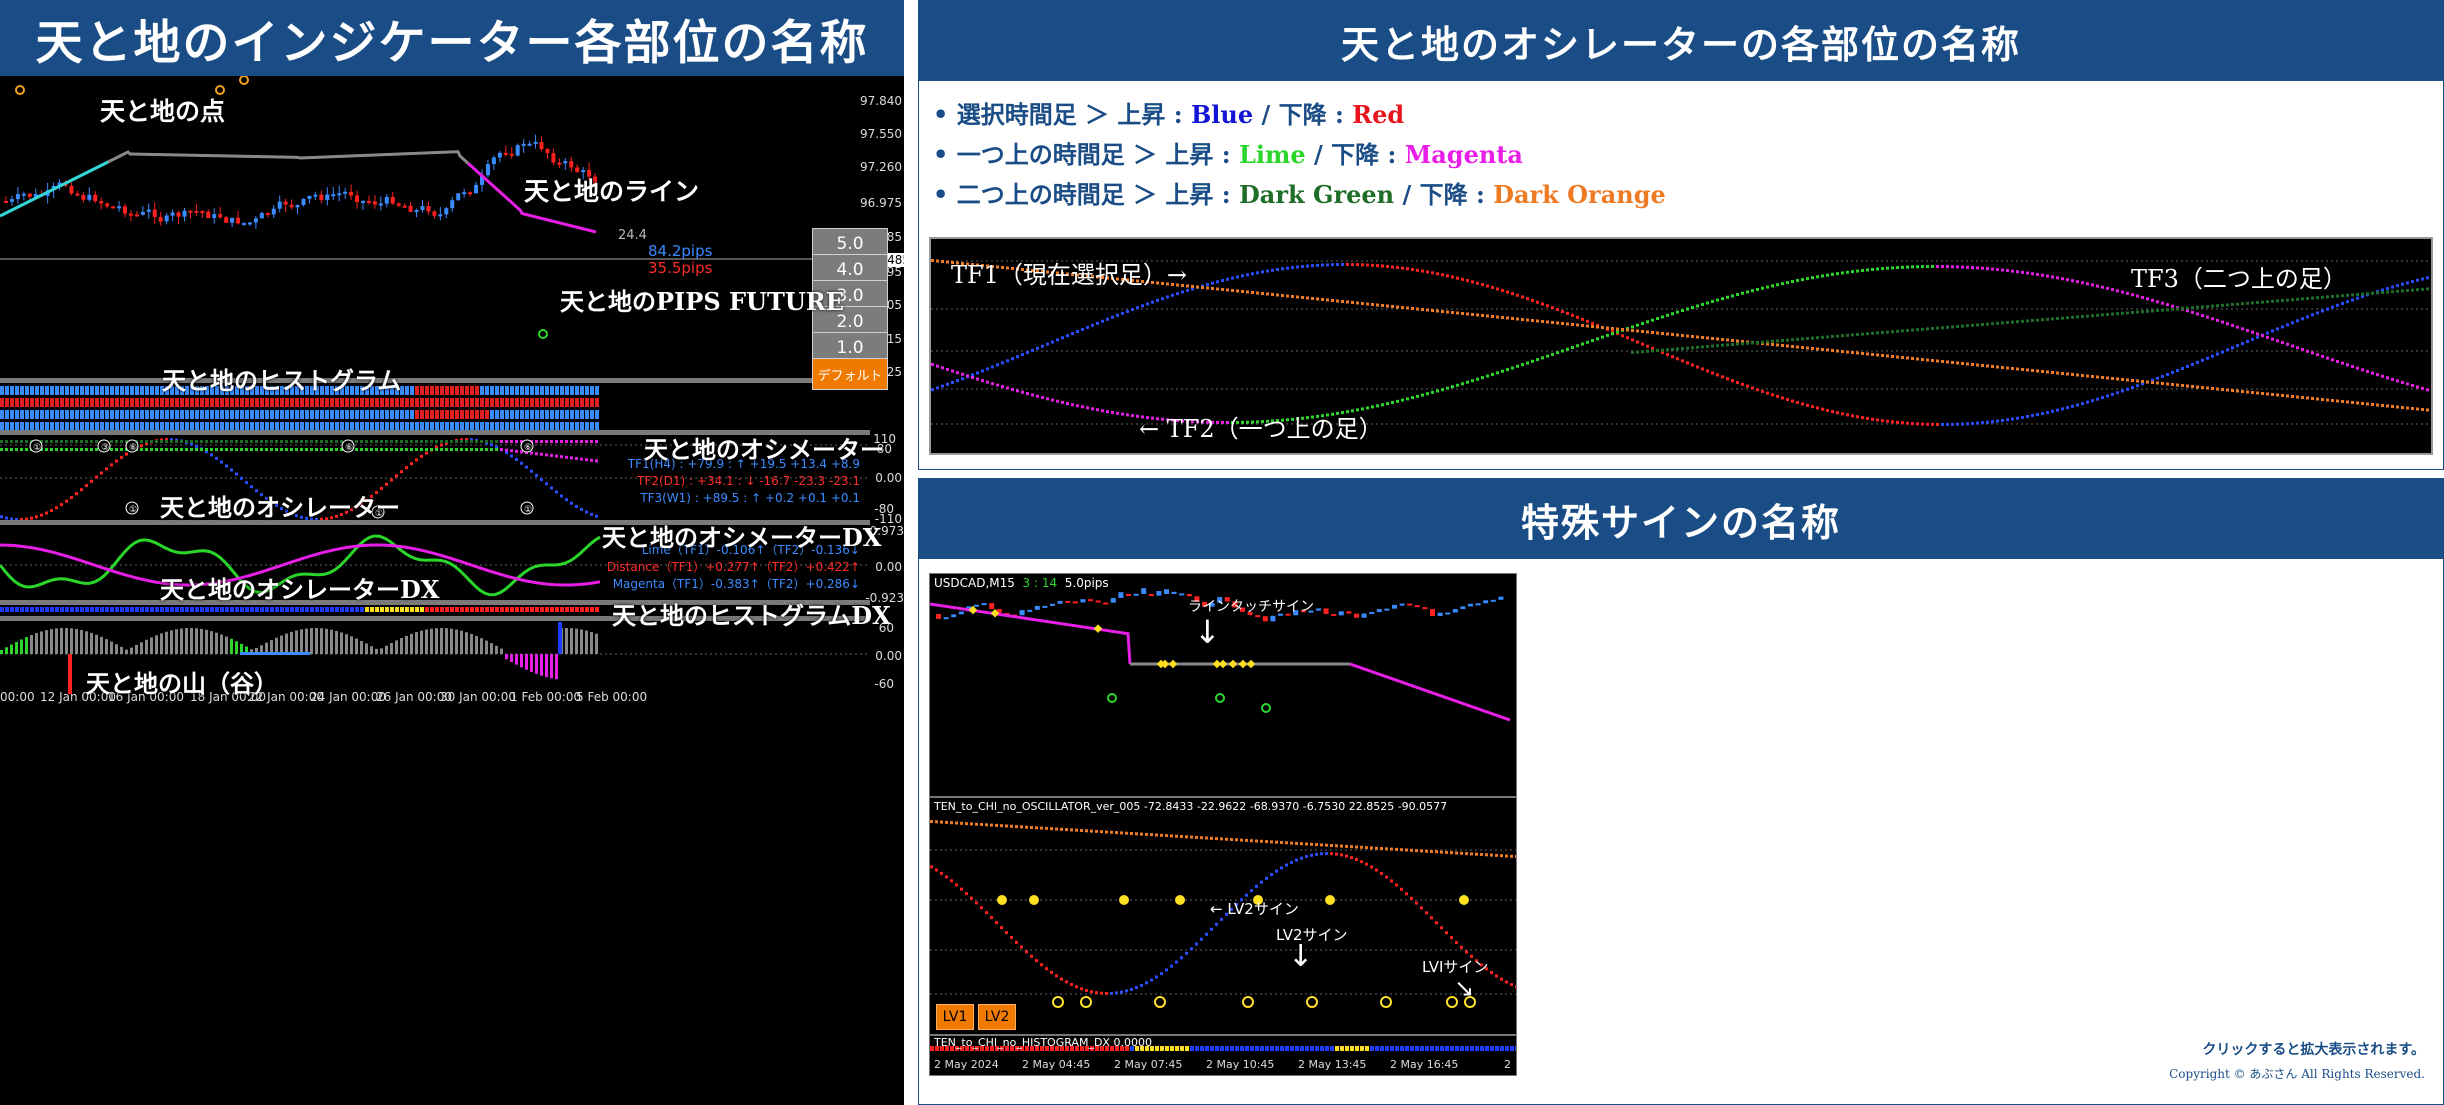  I want to click on default-button: デフォルト, so click(850, 374).